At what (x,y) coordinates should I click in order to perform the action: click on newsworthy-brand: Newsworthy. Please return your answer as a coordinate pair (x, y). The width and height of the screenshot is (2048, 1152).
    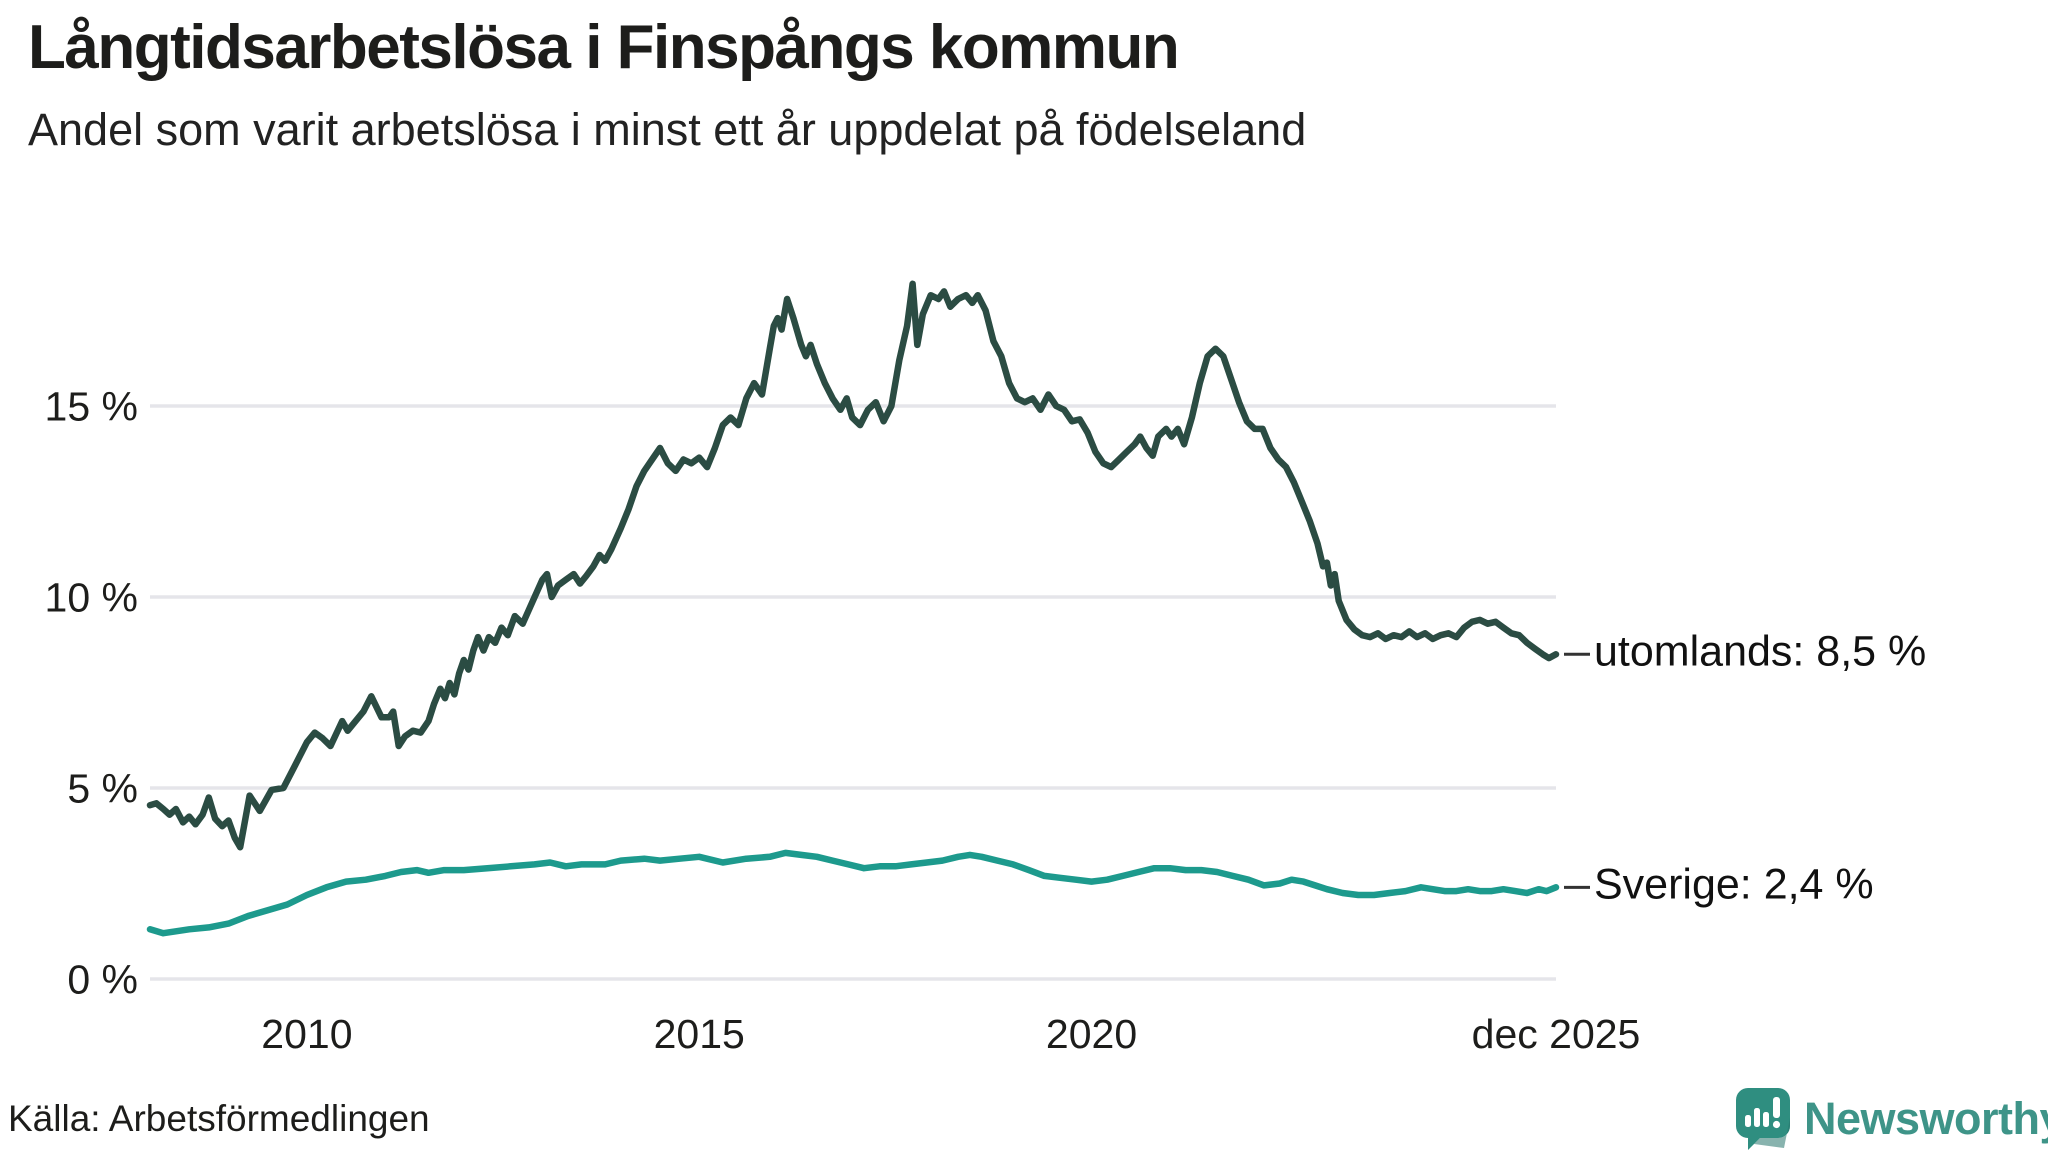
    Looking at the image, I should click on (1892, 1119).